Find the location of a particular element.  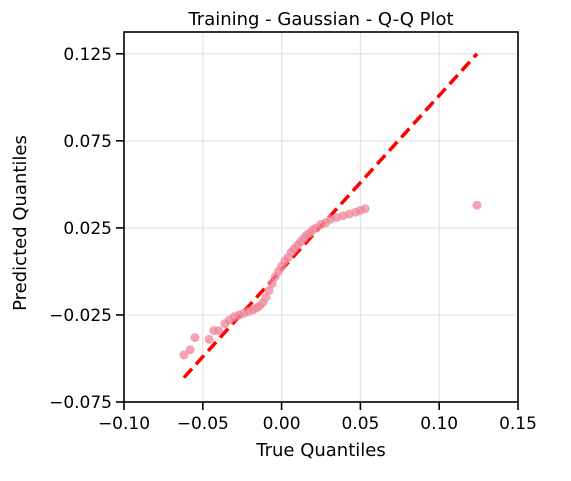

chart-title: Training - Gaussian - Q-Q Plot is located at coordinates (320, 19).